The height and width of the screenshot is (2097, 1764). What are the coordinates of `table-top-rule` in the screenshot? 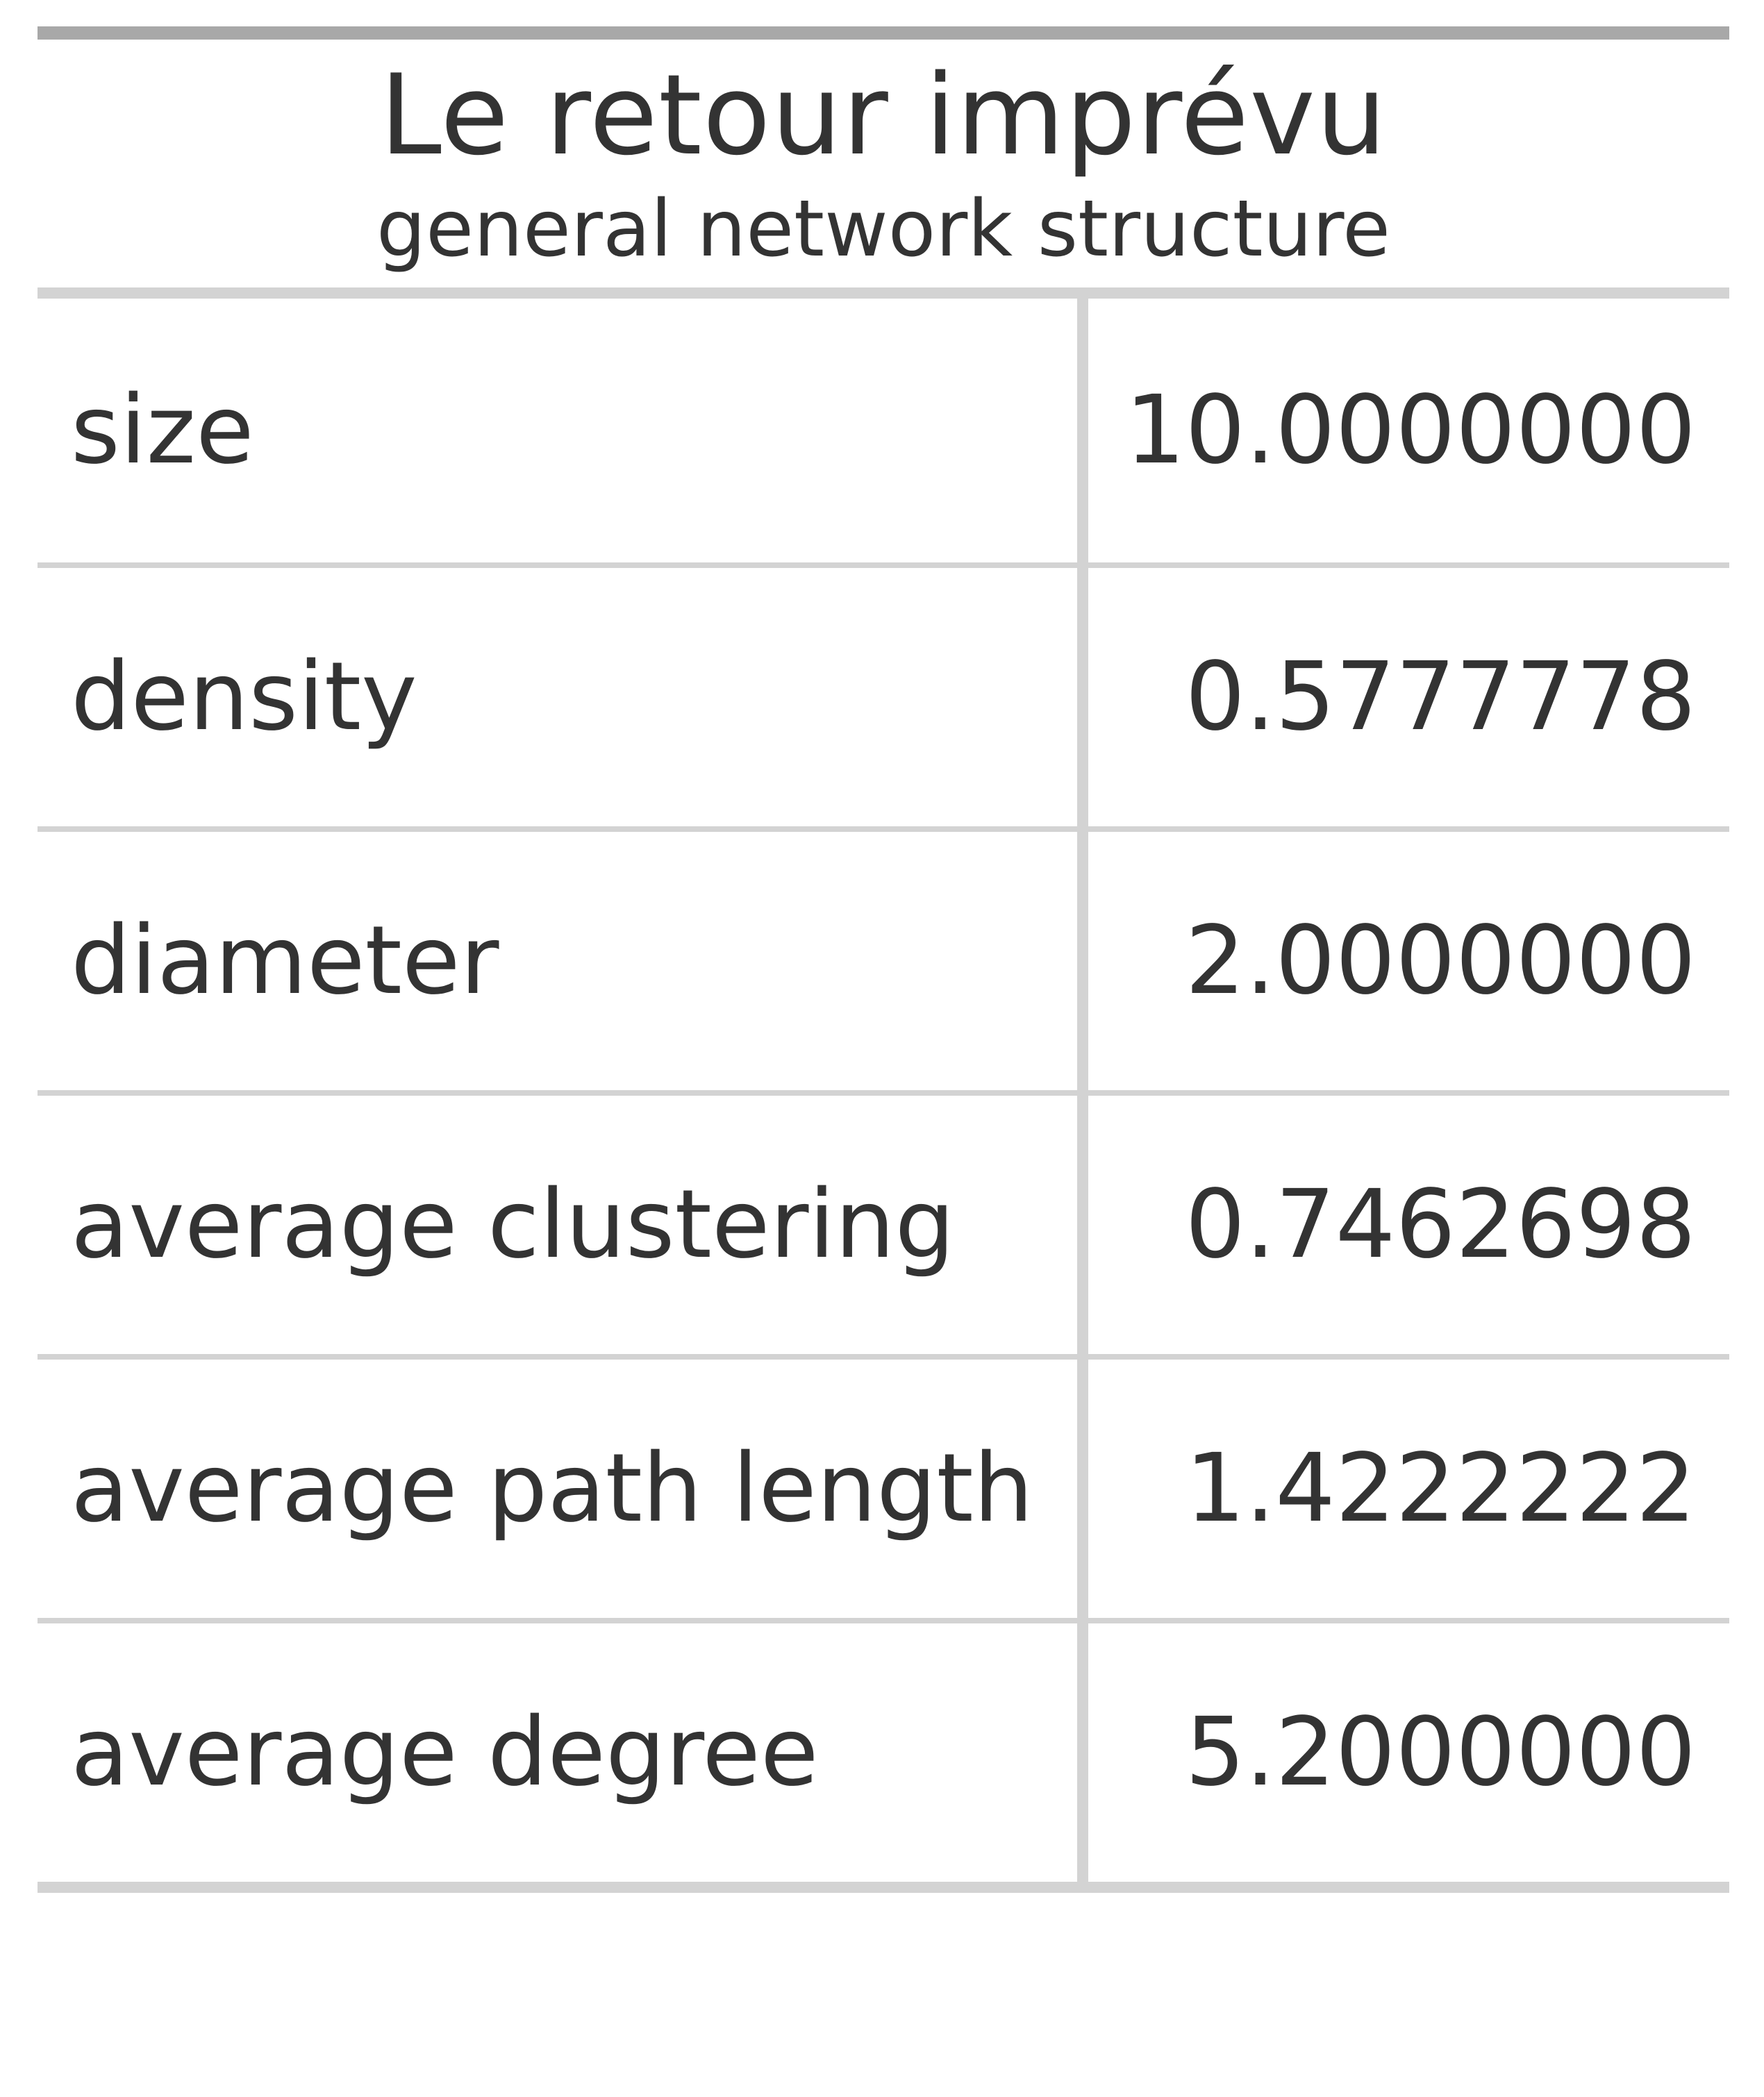 It's located at (883, 33).